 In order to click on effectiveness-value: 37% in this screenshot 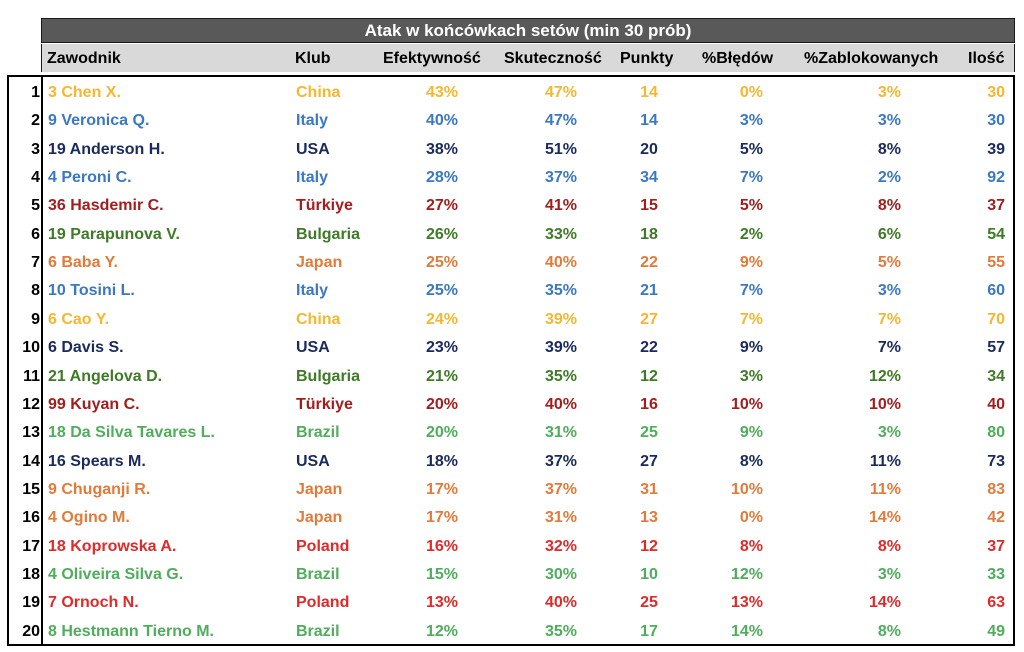, I will do `click(560, 178)`.